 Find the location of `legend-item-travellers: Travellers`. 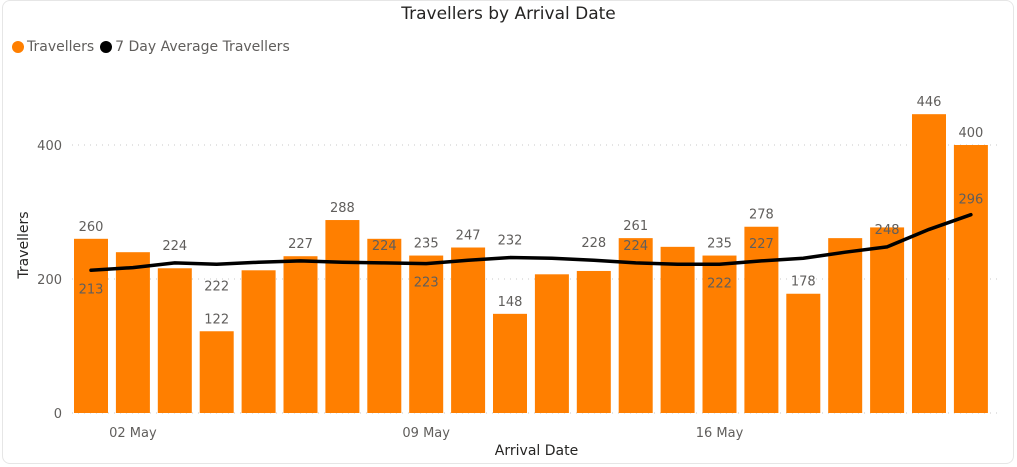

legend-item-travellers: Travellers is located at coordinates (53, 47).